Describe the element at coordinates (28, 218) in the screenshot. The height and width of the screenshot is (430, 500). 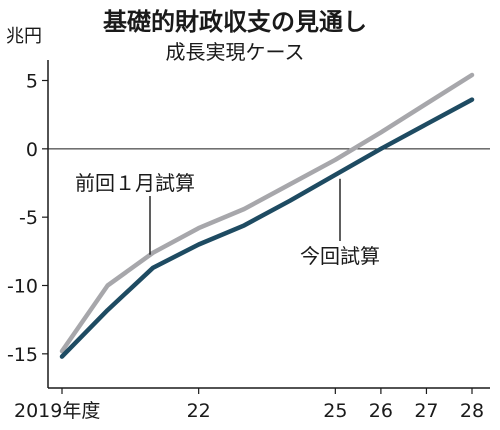
I see `y-tick-label: -5` at that location.